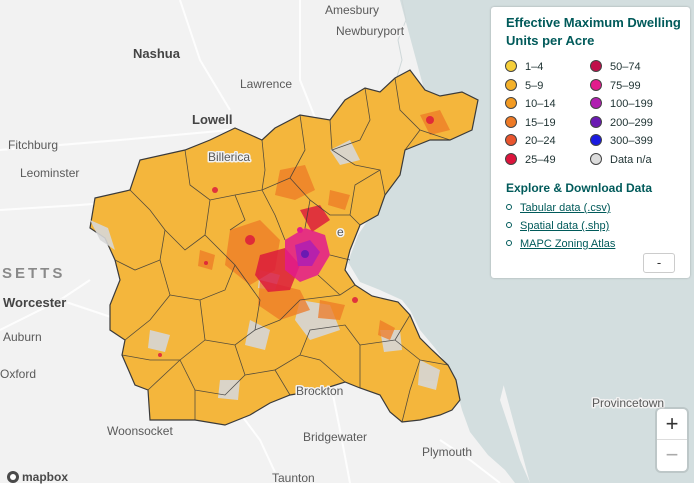 The height and width of the screenshot is (484, 694). What do you see at coordinates (45, 477) in the screenshot?
I see `mapbox-logo-text: mapbox` at bounding box center [45, 477].